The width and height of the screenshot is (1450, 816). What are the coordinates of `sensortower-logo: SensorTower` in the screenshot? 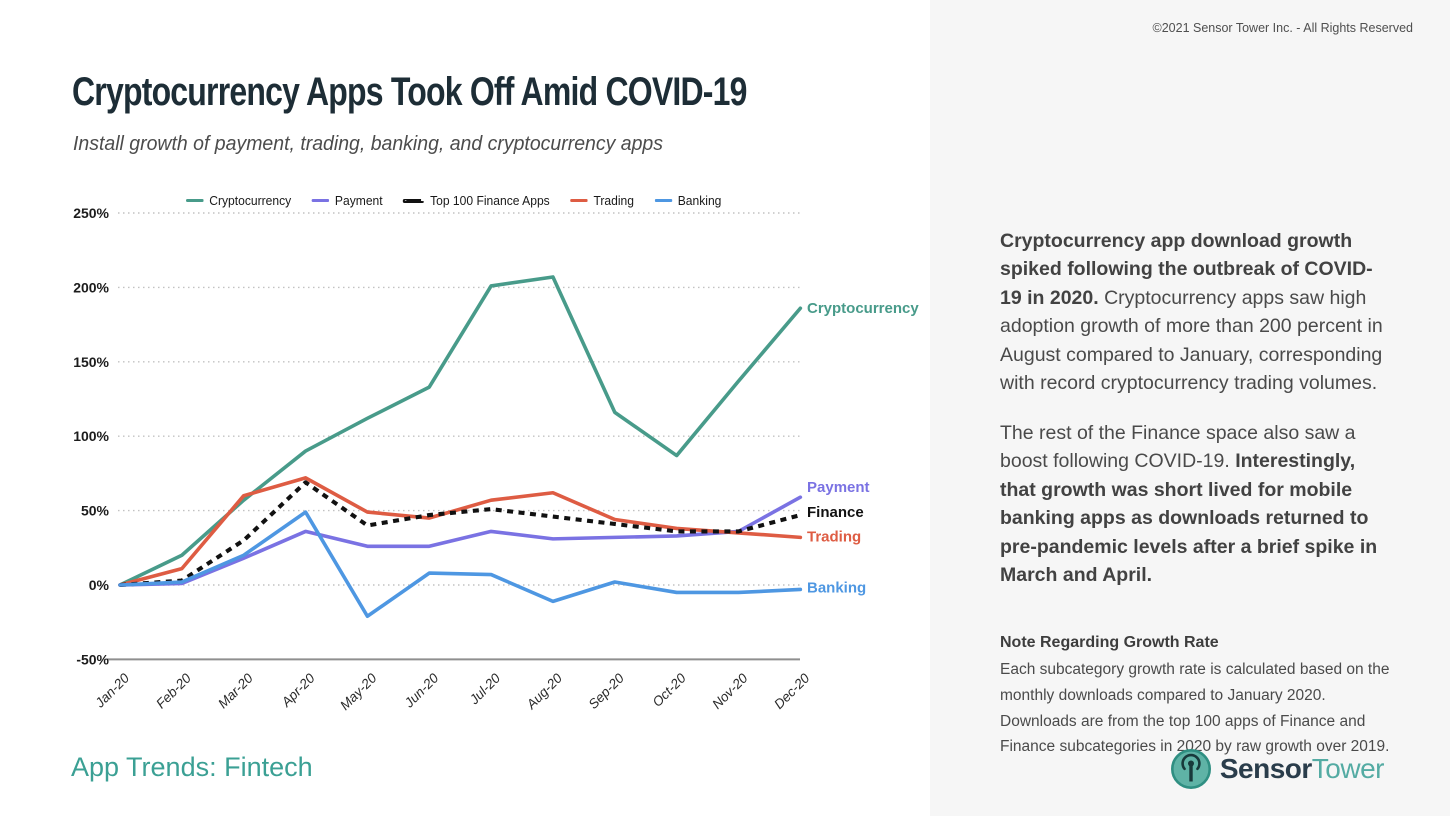 It's located at (1277, 769).